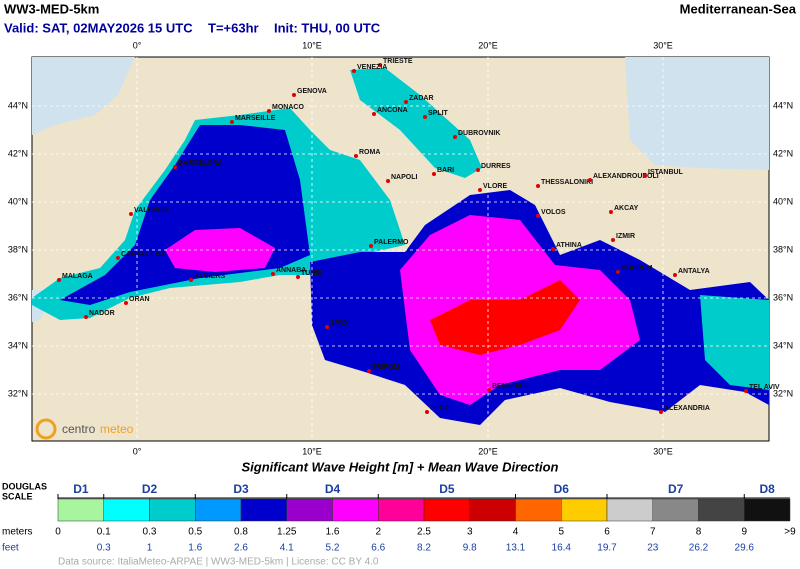  I want to click on lon-label: 30°E, so click(663, 451).